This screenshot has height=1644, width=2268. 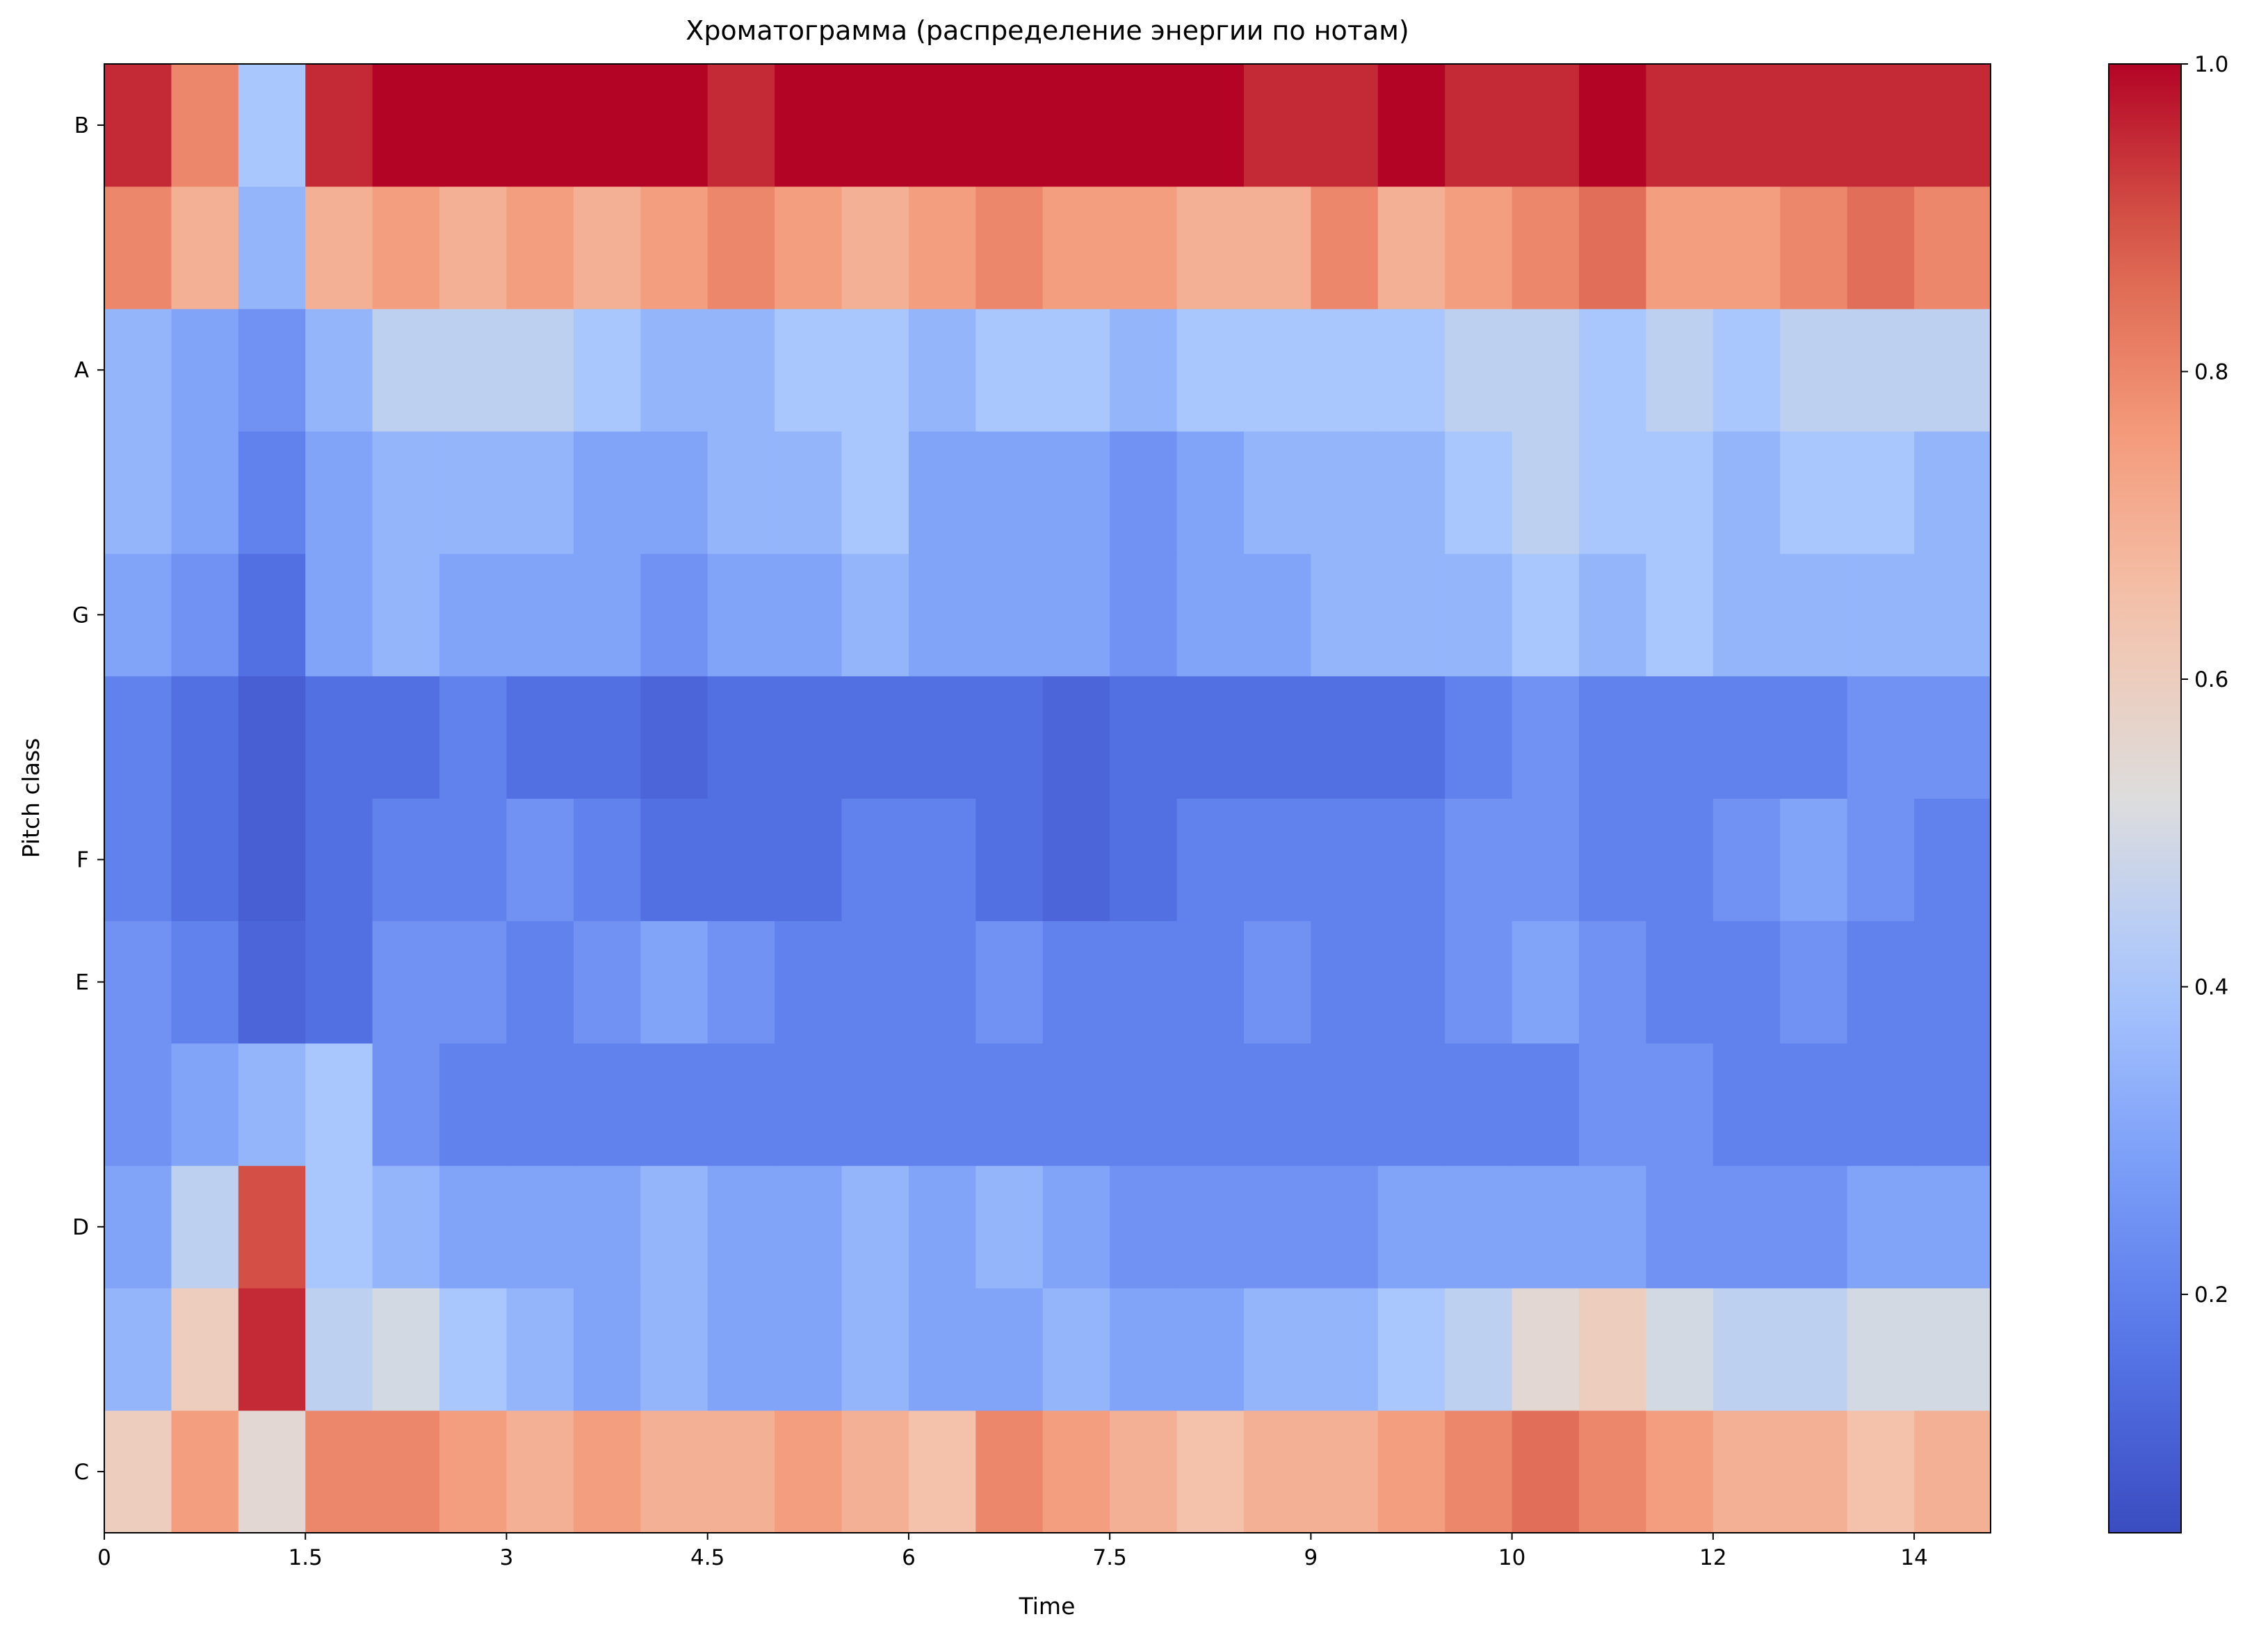 I want to click on heatmap-cell-G#-14, so click(x=1076, y=492).